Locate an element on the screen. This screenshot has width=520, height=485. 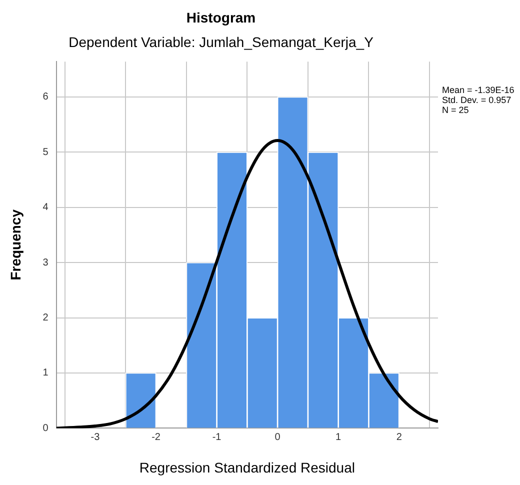
text: N = 25 is located at coordinates (455, 109).